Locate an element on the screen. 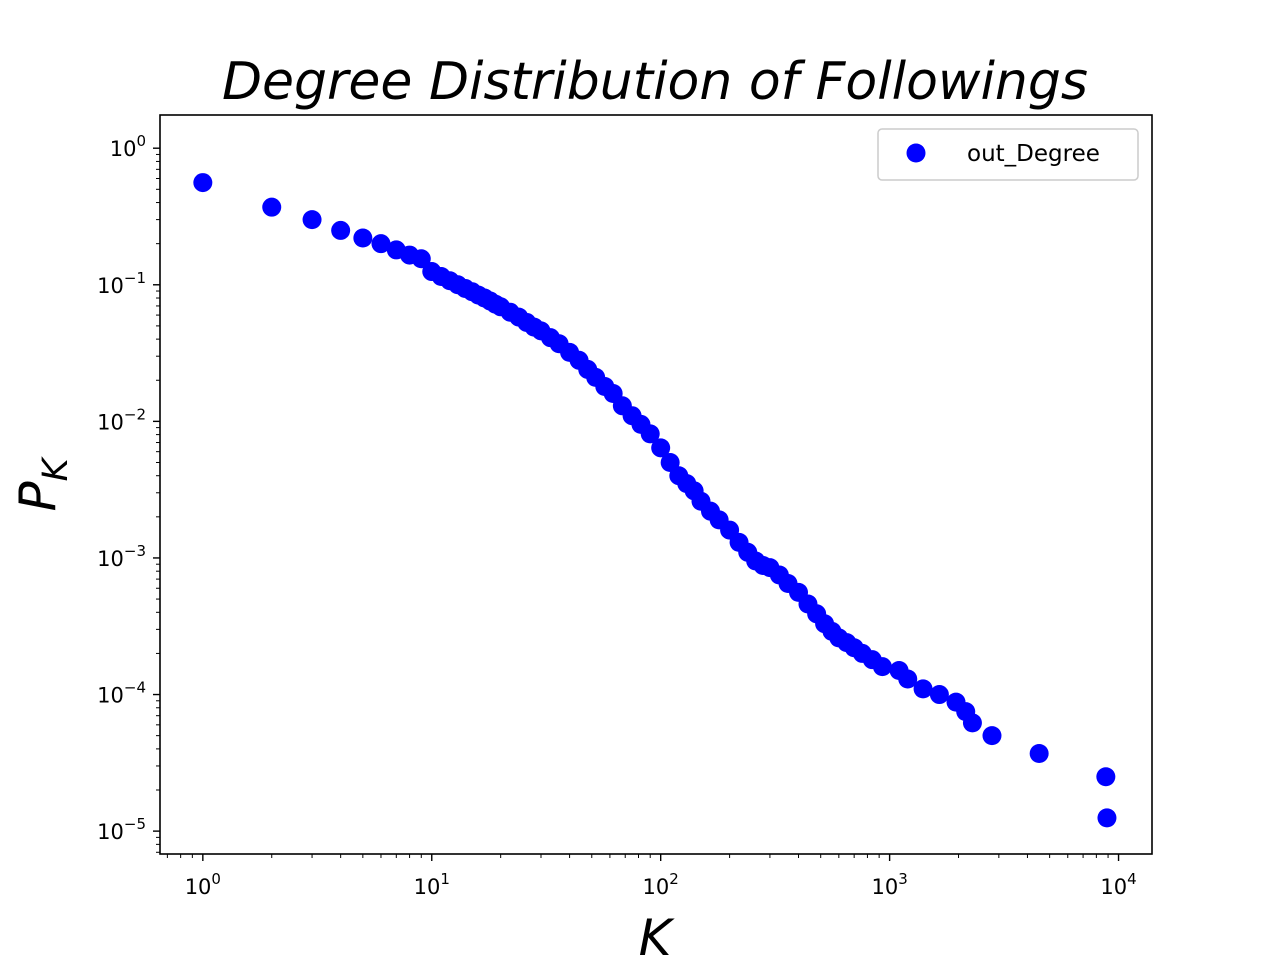 Image resolution: width=1280 pixels, height=960 pixels. legend: out_Degree is located at coordinates (1008, 154).